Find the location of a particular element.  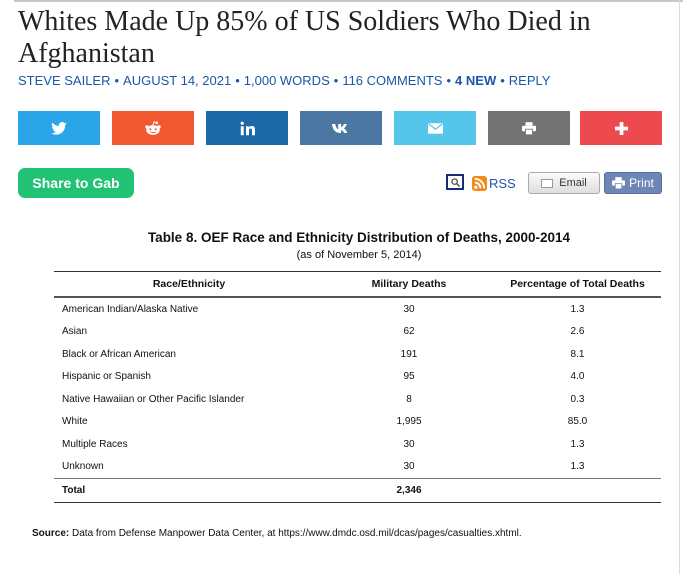

plus-icon is located at coordinates (621, 128).